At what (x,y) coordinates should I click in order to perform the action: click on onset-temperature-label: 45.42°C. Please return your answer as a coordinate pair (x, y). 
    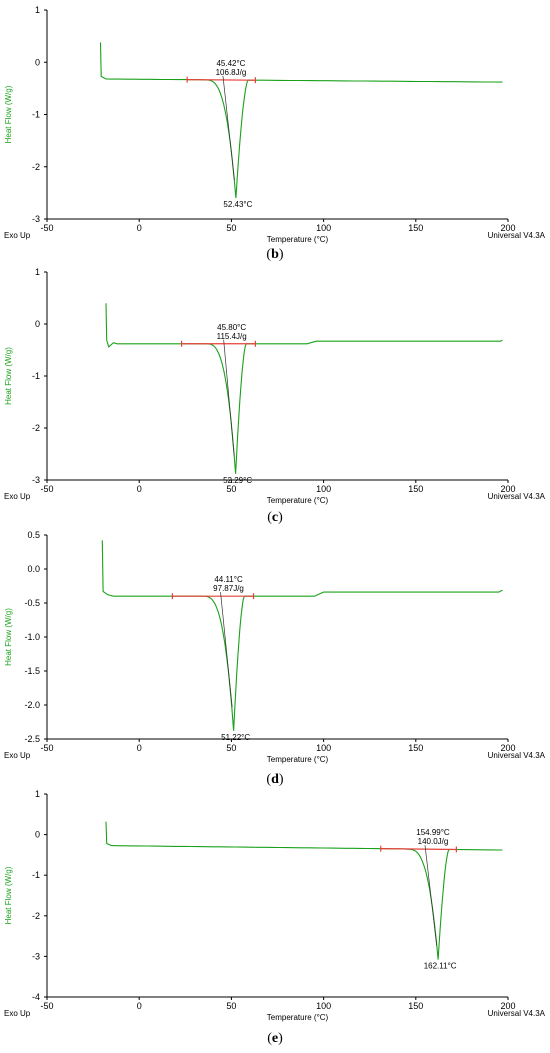
    Looking at the image, I should click on (230, 63).